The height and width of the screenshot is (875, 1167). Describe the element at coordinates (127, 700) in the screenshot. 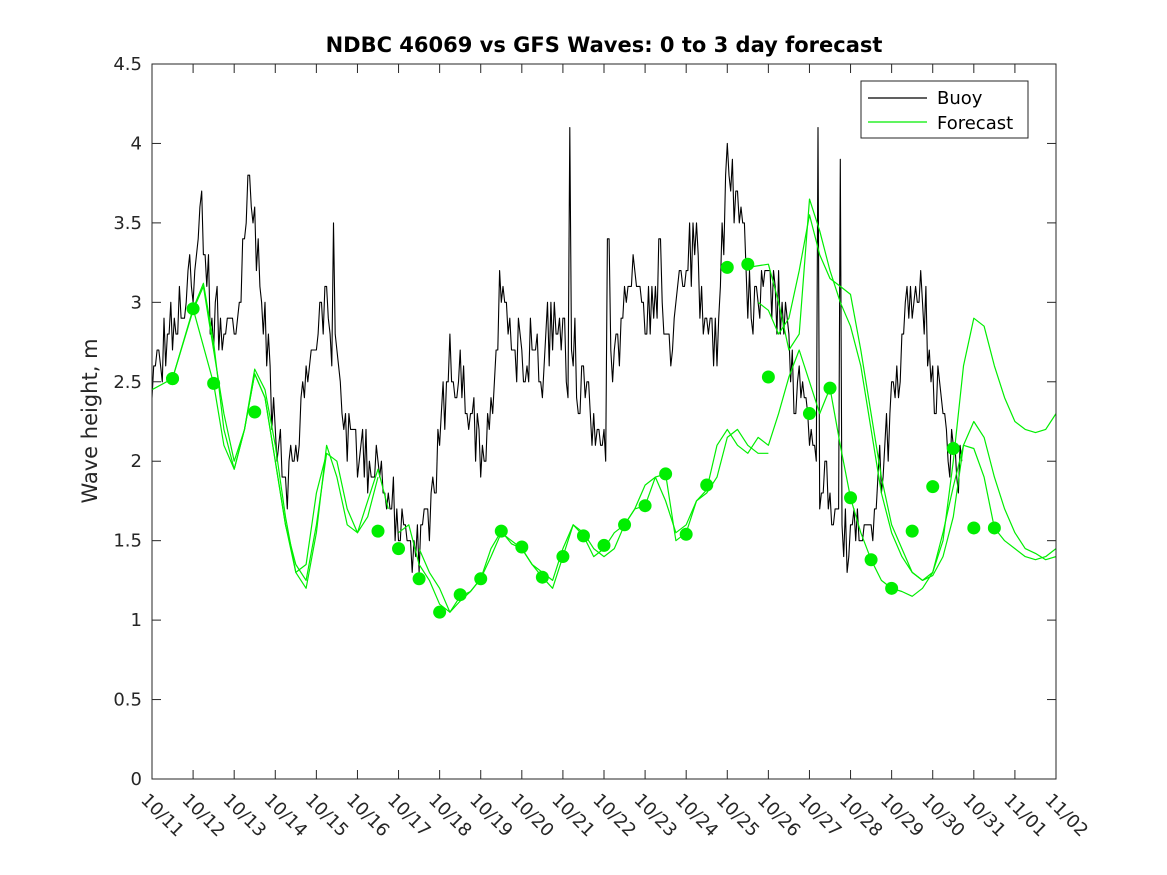

I see `y-tick-label: 0.5` at that location.